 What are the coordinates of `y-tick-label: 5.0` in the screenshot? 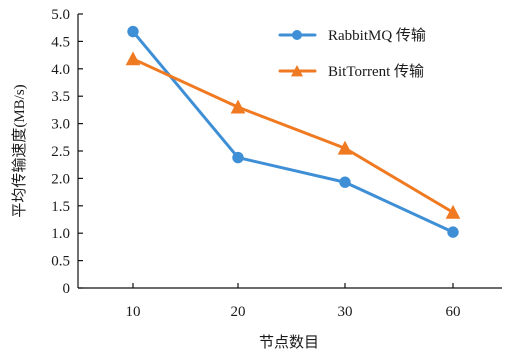 It's located at (60, 15).